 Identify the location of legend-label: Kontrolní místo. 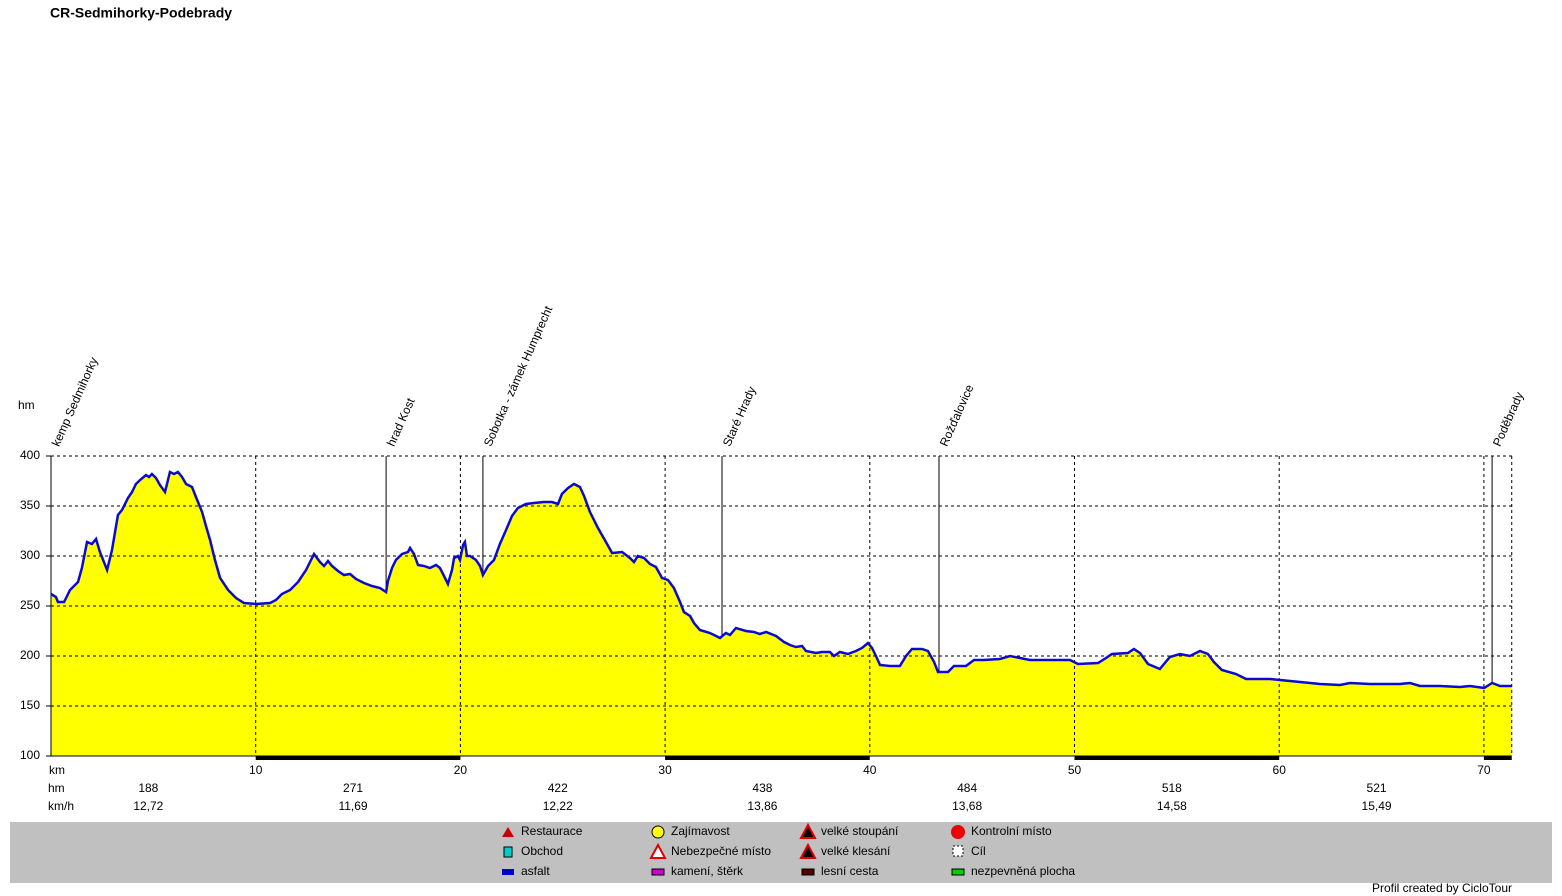
(1011, 831).